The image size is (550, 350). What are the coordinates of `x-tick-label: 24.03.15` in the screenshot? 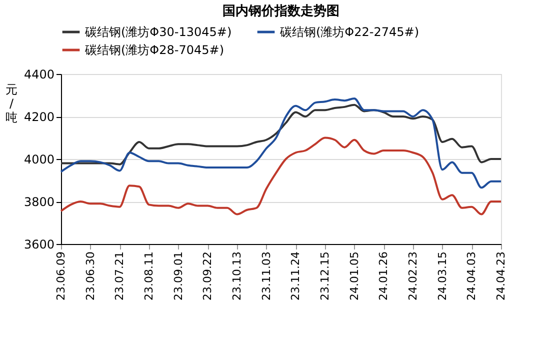 It's located at (442, 276).